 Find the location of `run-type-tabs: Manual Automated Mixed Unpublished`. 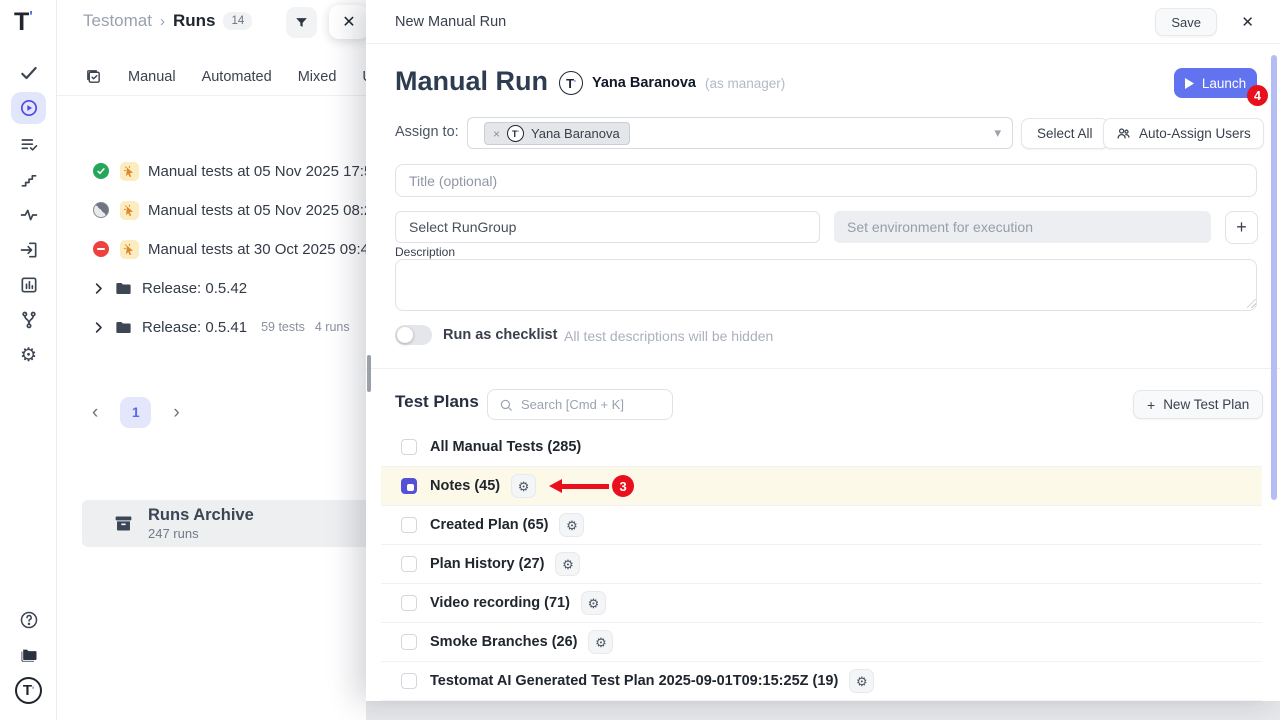

run-type-tabs: Manual Automated Mixed Unpublished is located at coordinates (211, 77).